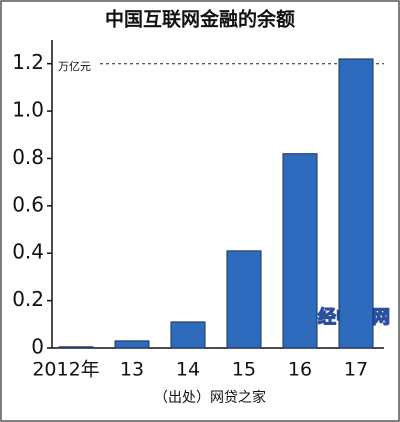  I want to click on x-tick-label: 17, so click(356, 370).